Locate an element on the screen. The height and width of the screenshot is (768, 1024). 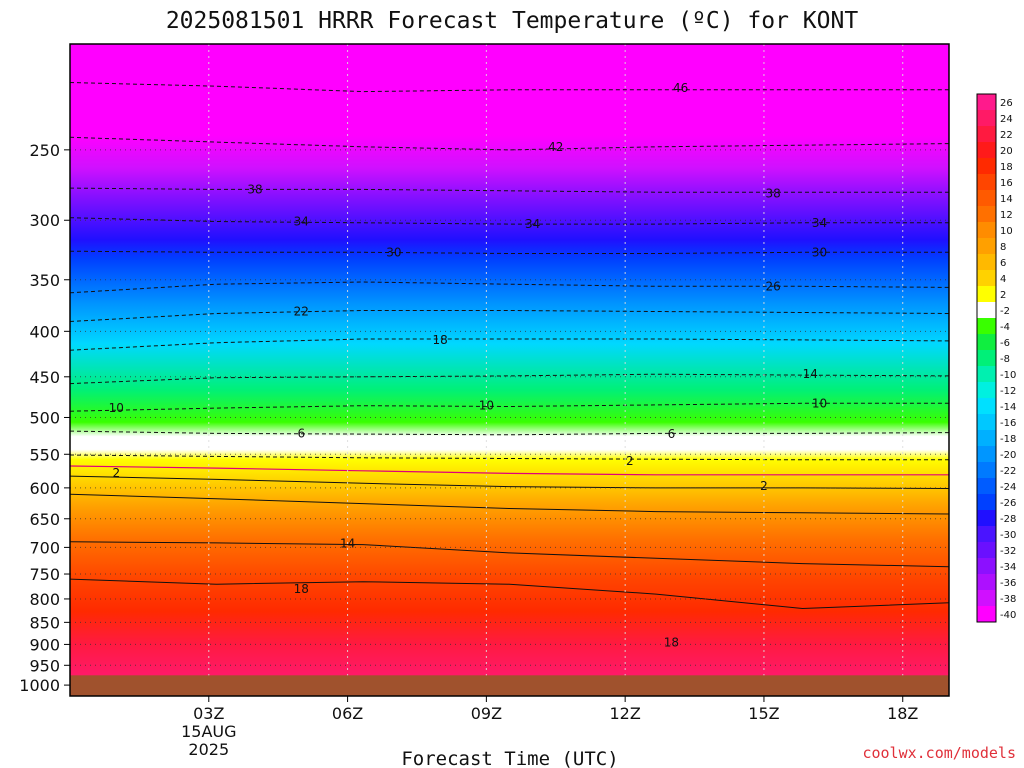
colorbar-label: 20 is located at coordinates (1006, 151).